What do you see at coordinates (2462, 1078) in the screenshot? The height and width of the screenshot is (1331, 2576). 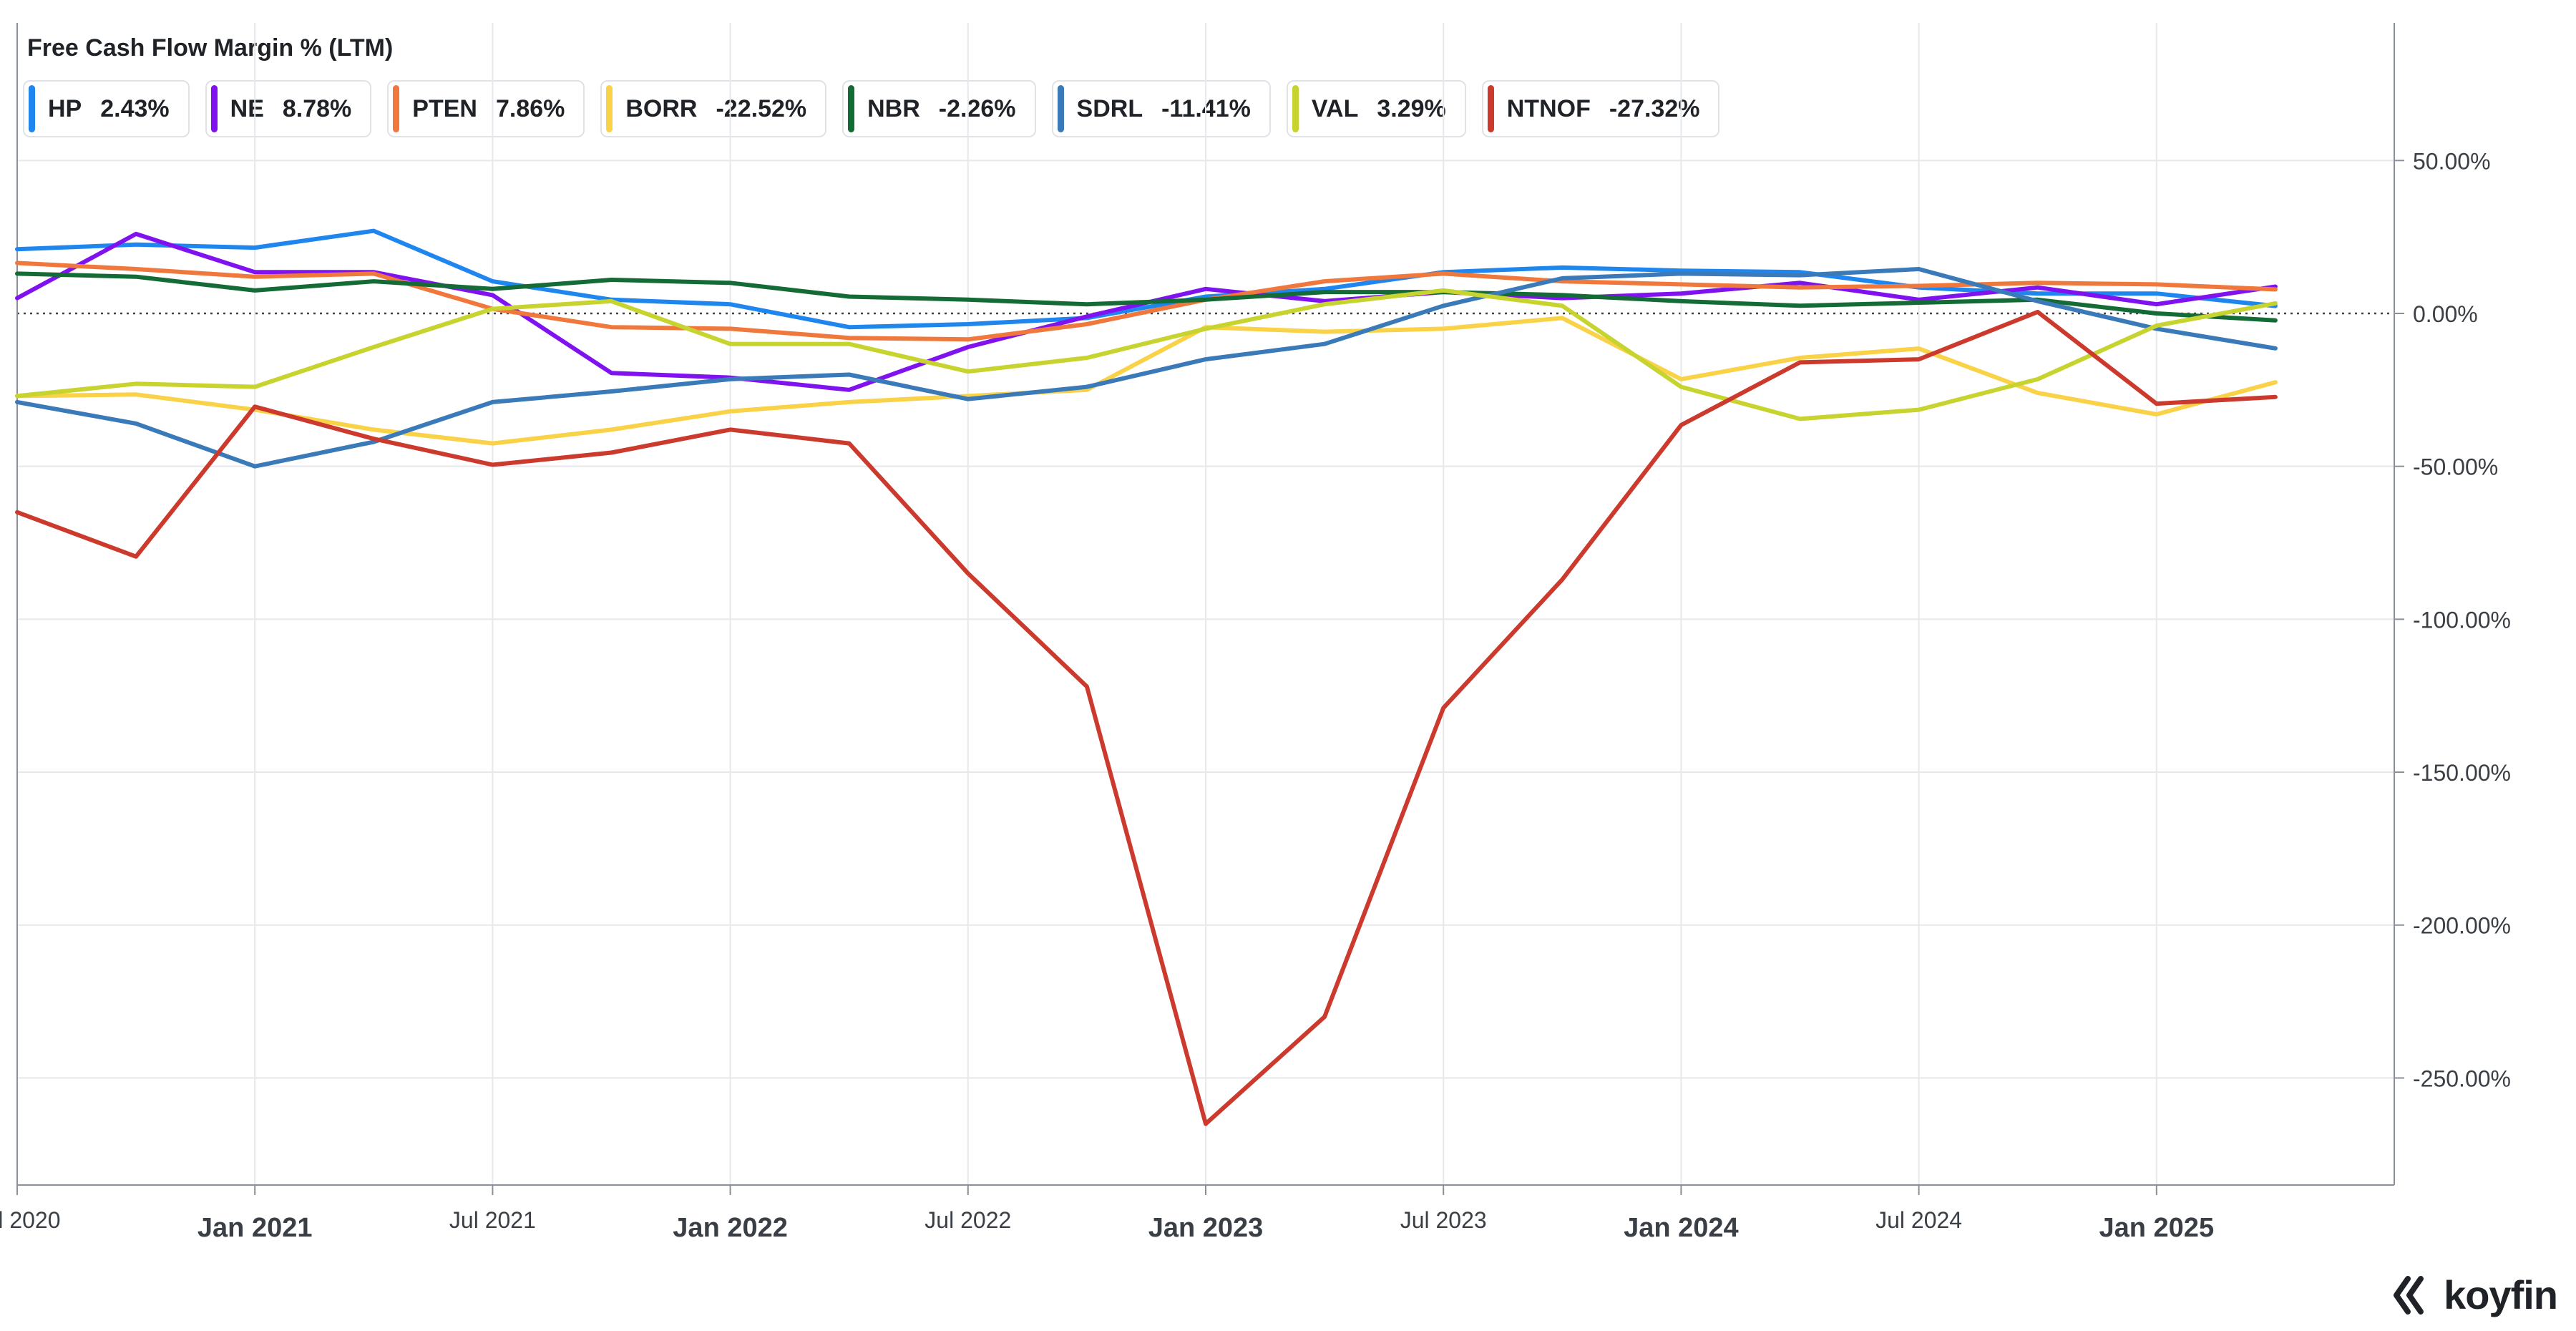 I see `y-tick-label: -250.00%` at bounding box center [2462, 1078].